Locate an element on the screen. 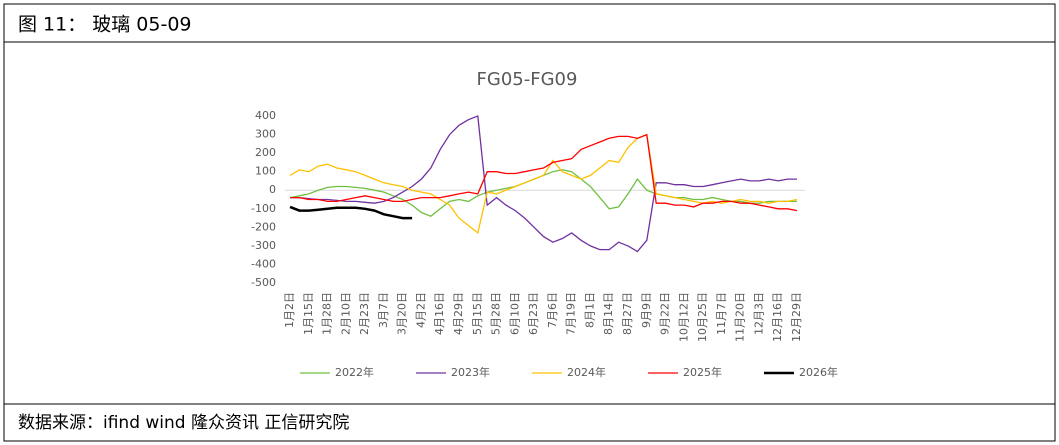  x-tick-label: 12月3日 is located at coordinates (758, 313).